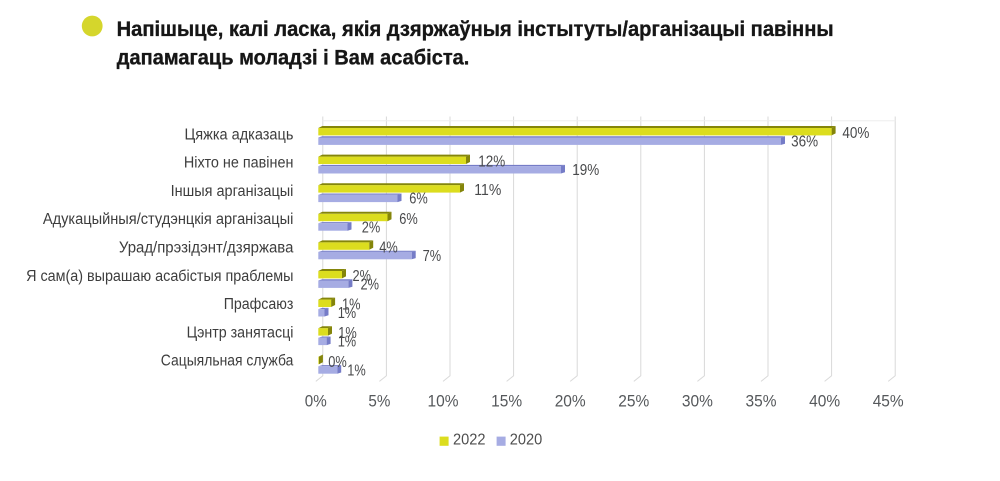  I want to click on svg-text: 15%, so click(506, 400).